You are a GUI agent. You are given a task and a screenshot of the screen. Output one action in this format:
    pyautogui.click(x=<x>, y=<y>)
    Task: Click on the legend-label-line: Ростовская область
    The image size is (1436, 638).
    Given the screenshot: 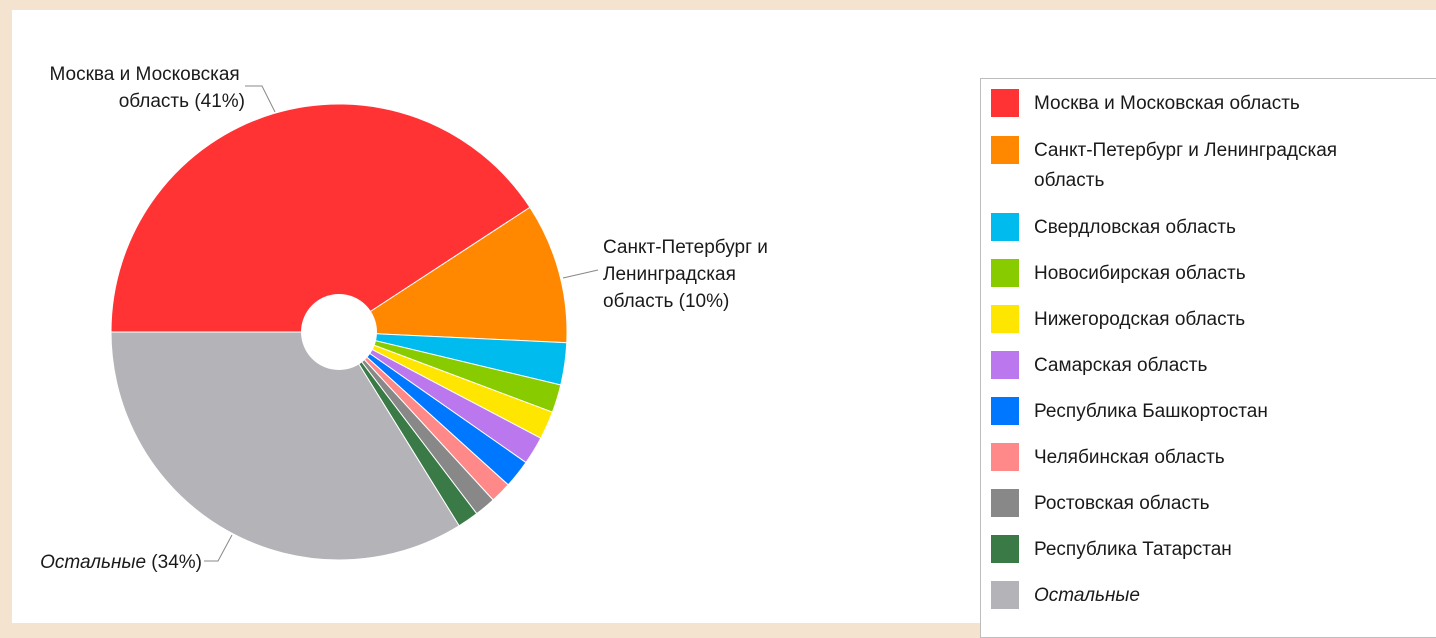 What is the action you would take?
    pyautogui.click(x=1122, y=503)
    